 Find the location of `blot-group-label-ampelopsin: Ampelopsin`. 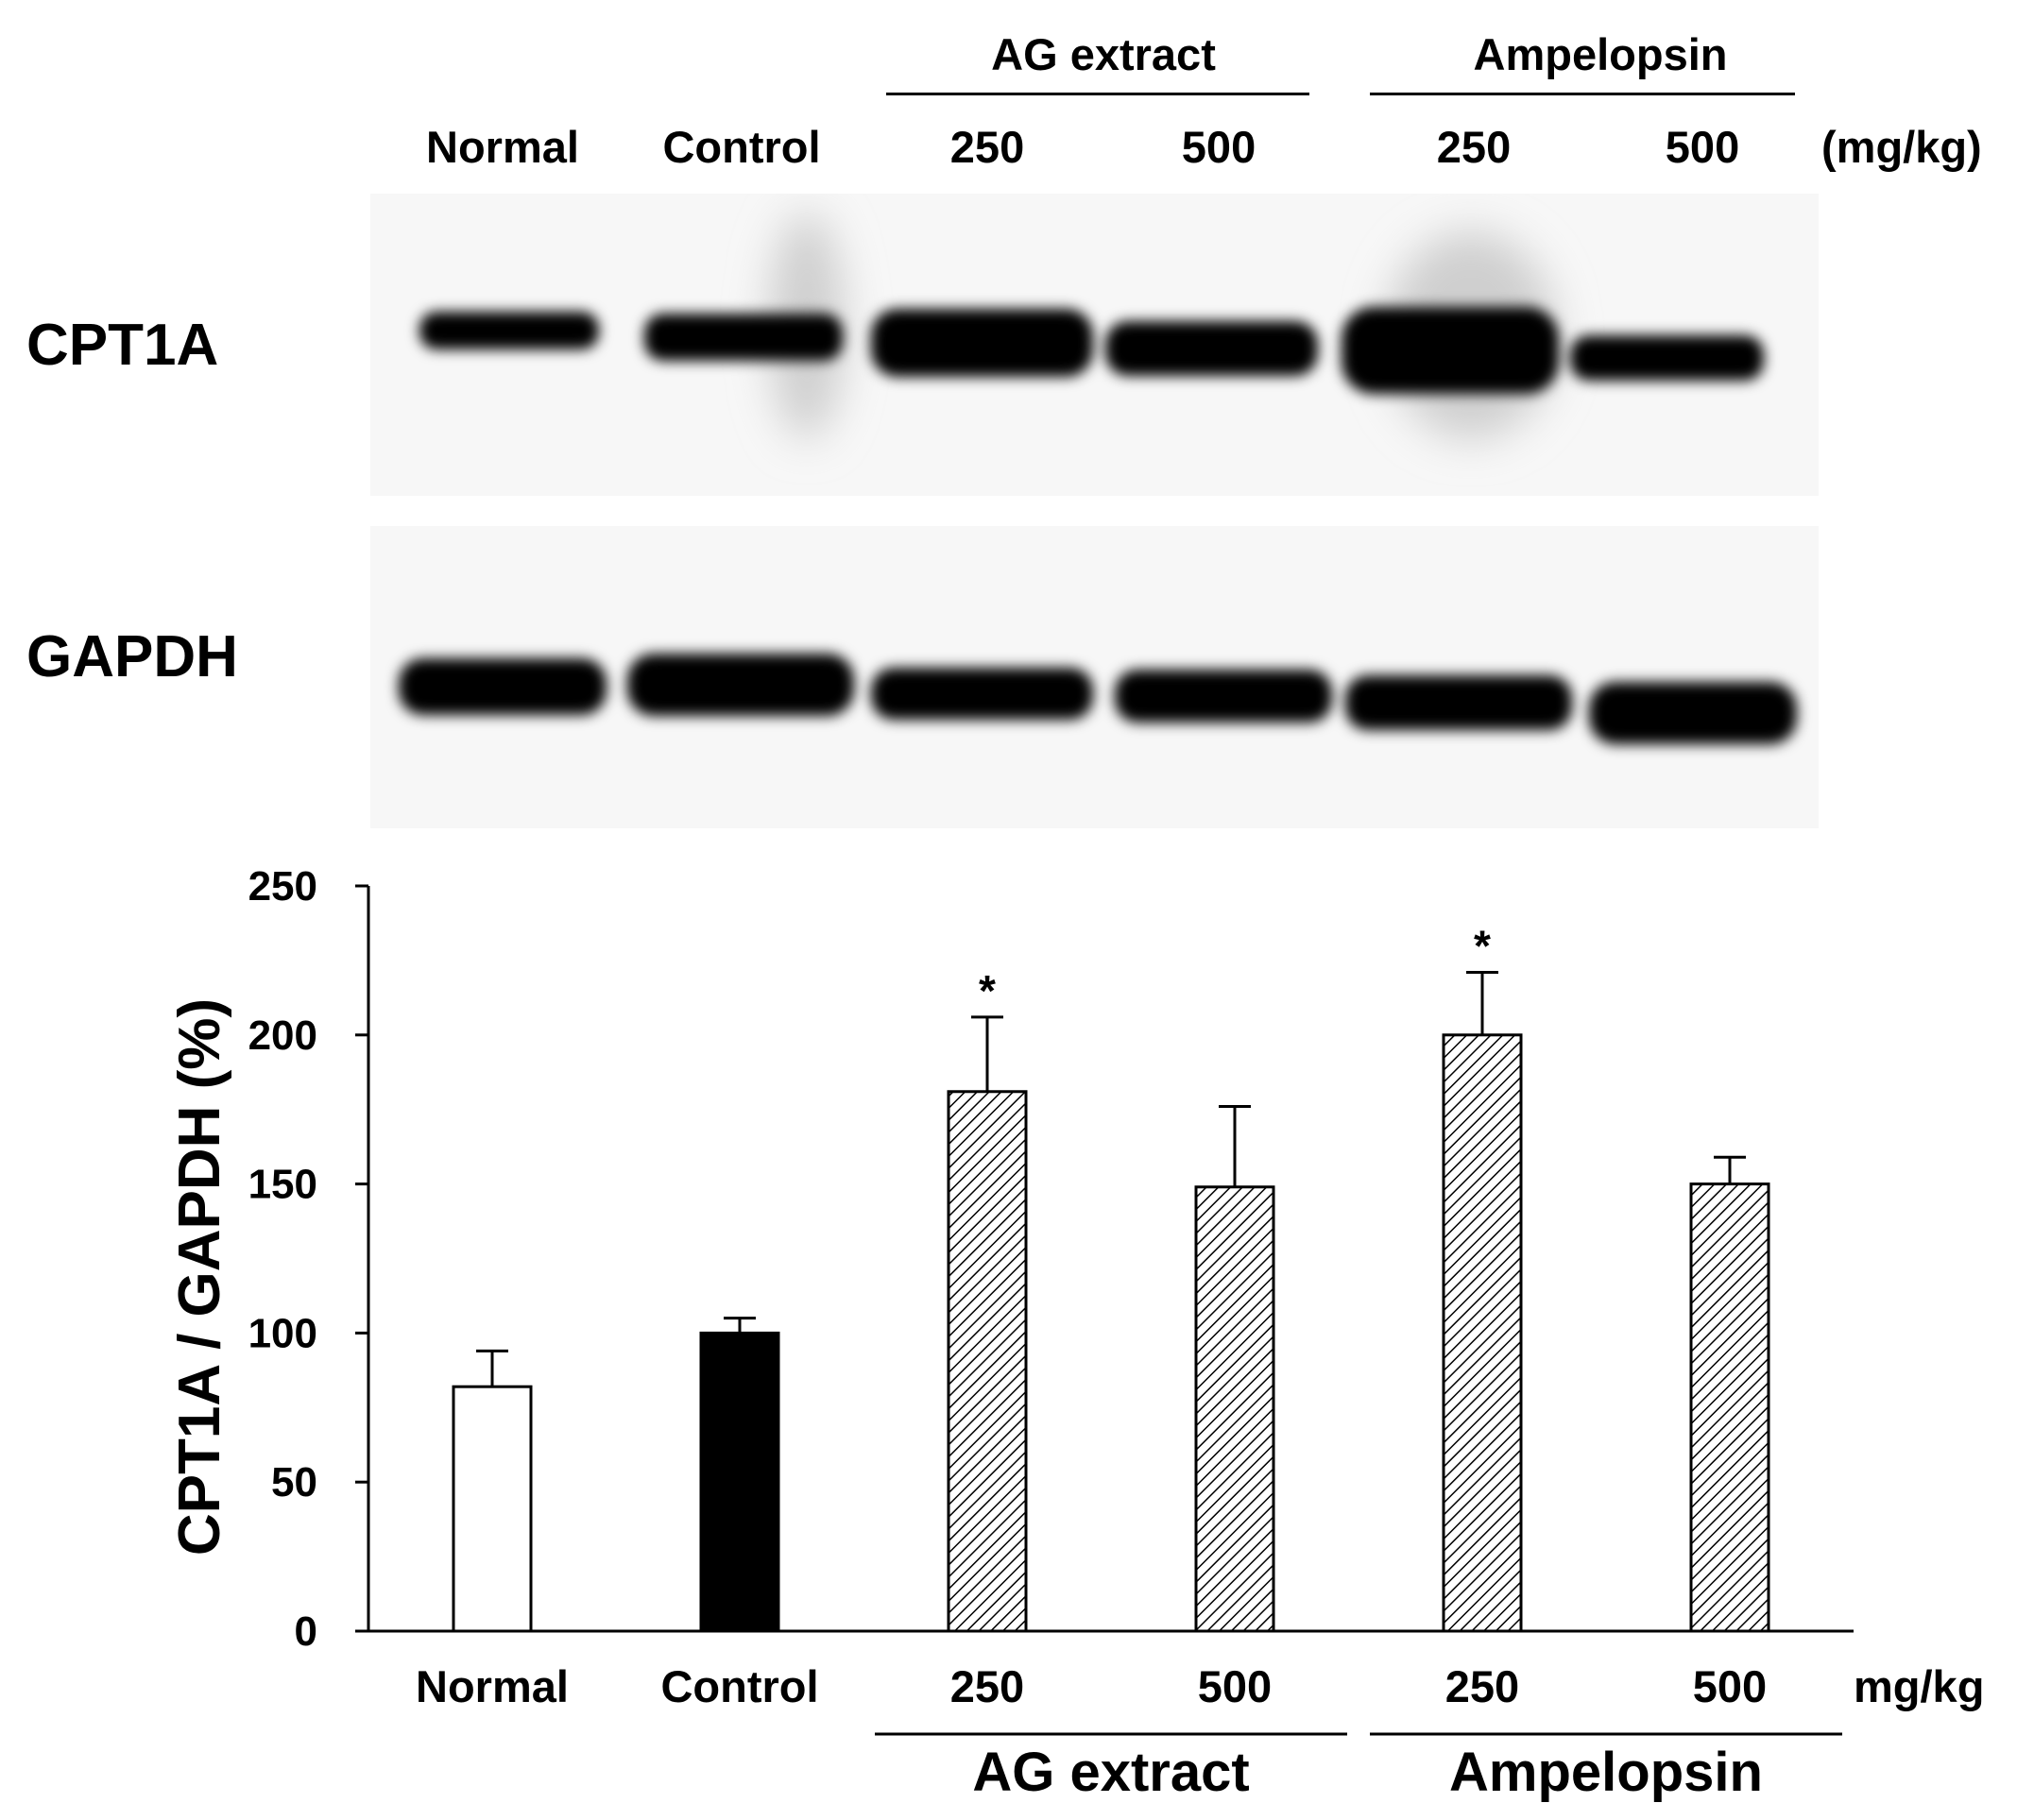

blot-group-label-ampelopsin: Ampelopsin is located at coordinates (1600, 54).